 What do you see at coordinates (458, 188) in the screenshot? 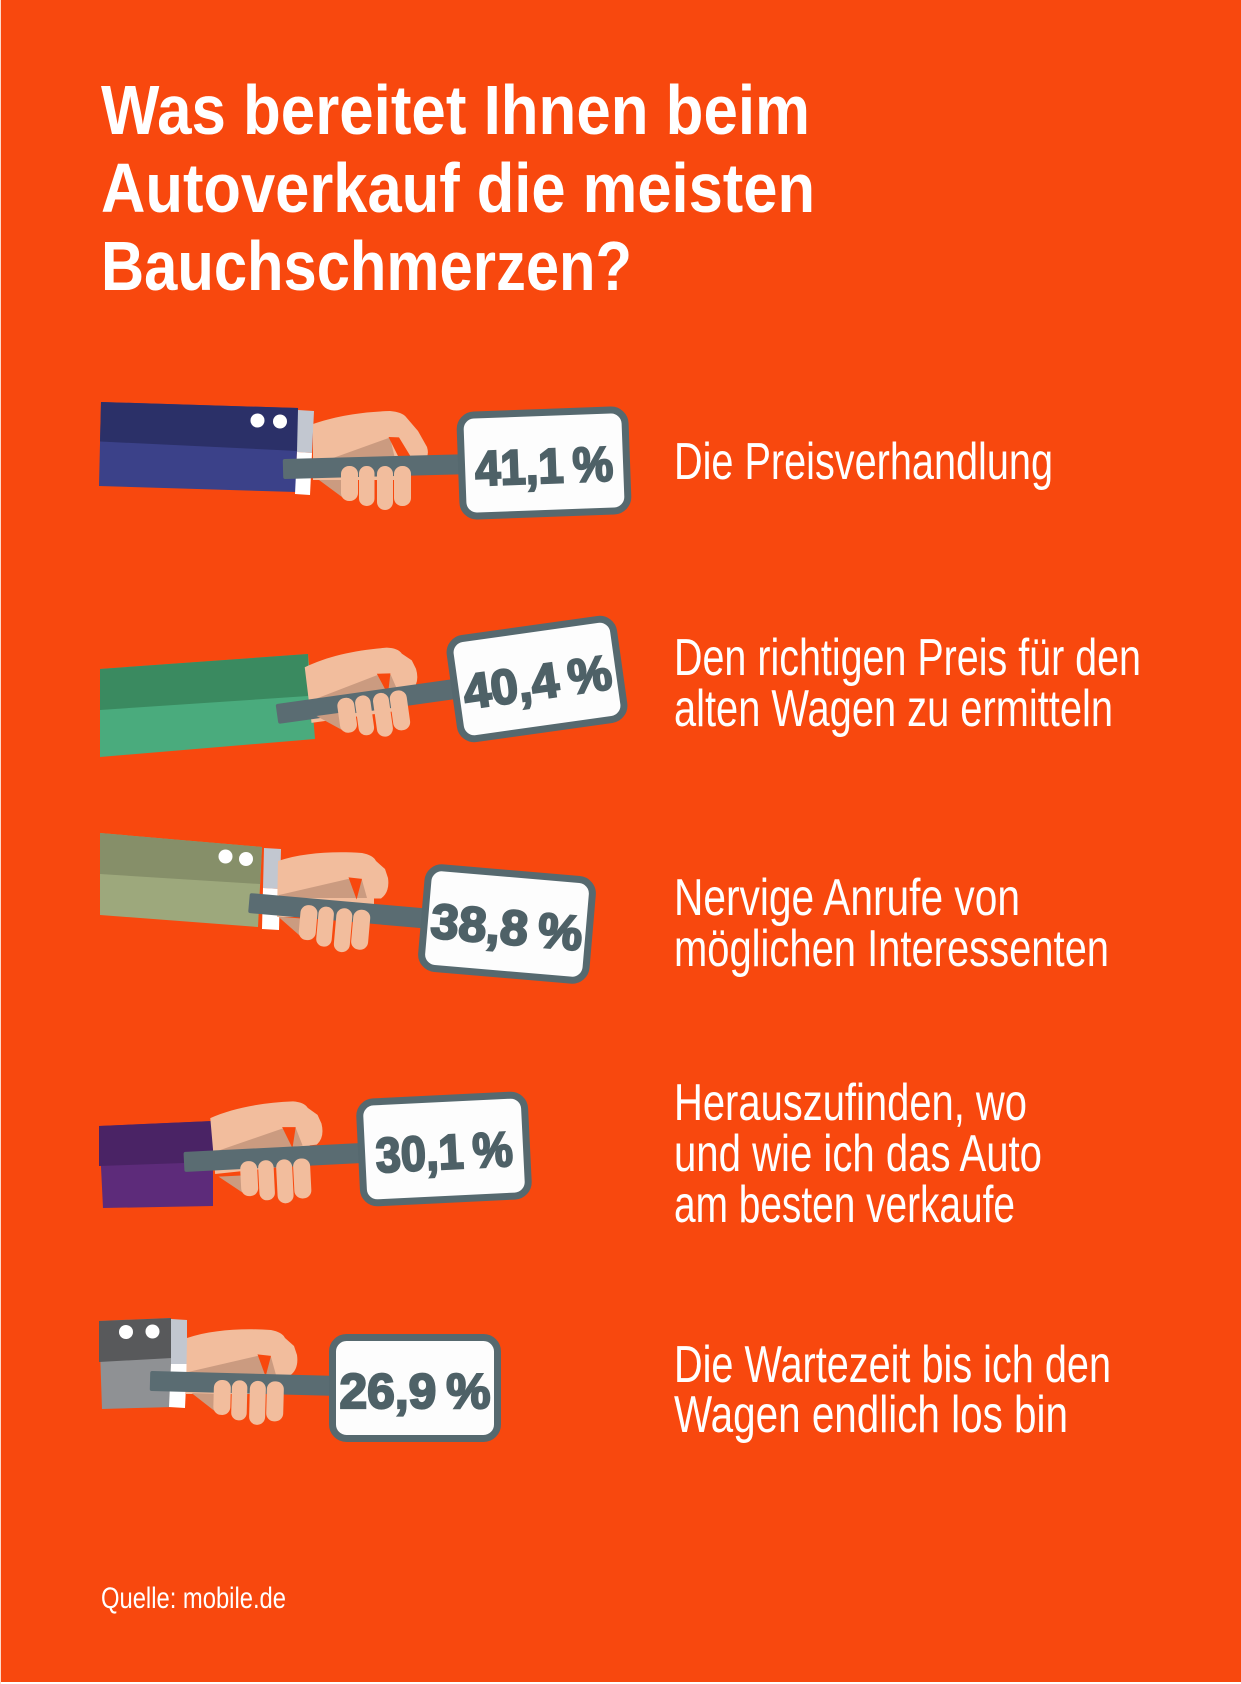
I see `svg-text: Autoverkauf die meisten` at bounding box center [458, 188].